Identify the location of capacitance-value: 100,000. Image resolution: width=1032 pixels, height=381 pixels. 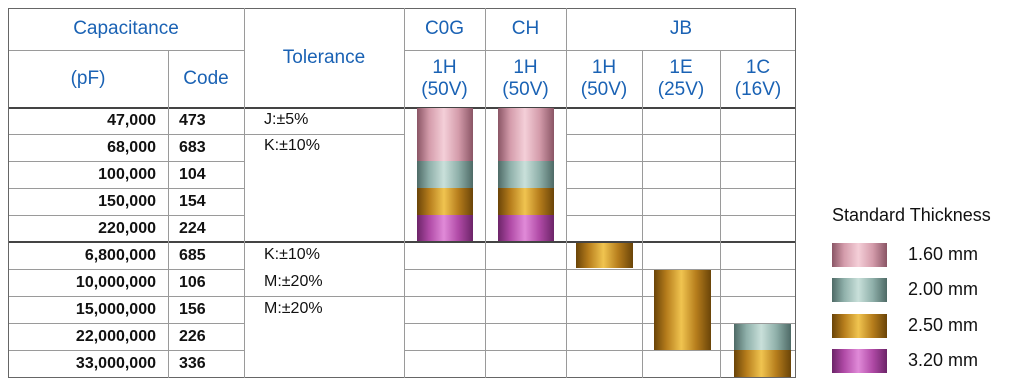
(127, 174).